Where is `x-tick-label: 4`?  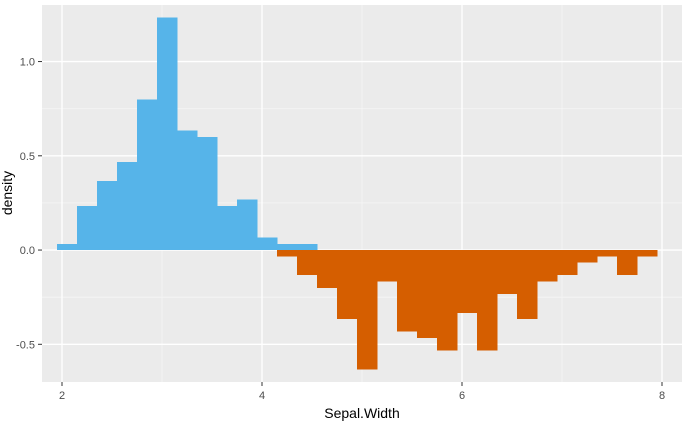
x-tick-label: 4 is located at coordinates (262, 396).